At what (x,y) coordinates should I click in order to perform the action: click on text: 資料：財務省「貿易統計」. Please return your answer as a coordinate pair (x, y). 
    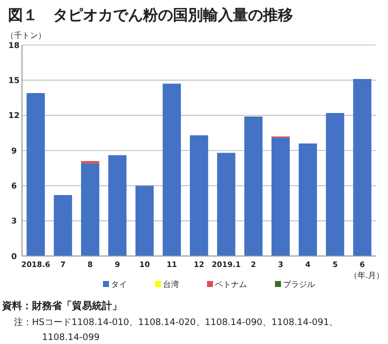
    Looking at the image, I should click on (61, 306).